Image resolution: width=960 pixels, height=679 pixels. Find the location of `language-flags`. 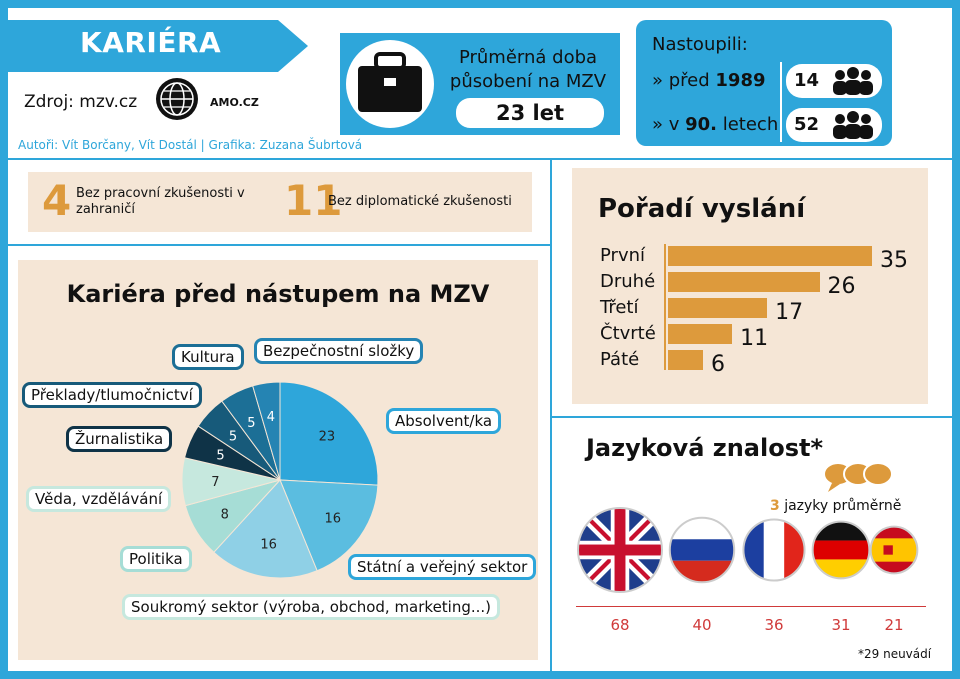

language-flags is located at coordinates (748, 550).